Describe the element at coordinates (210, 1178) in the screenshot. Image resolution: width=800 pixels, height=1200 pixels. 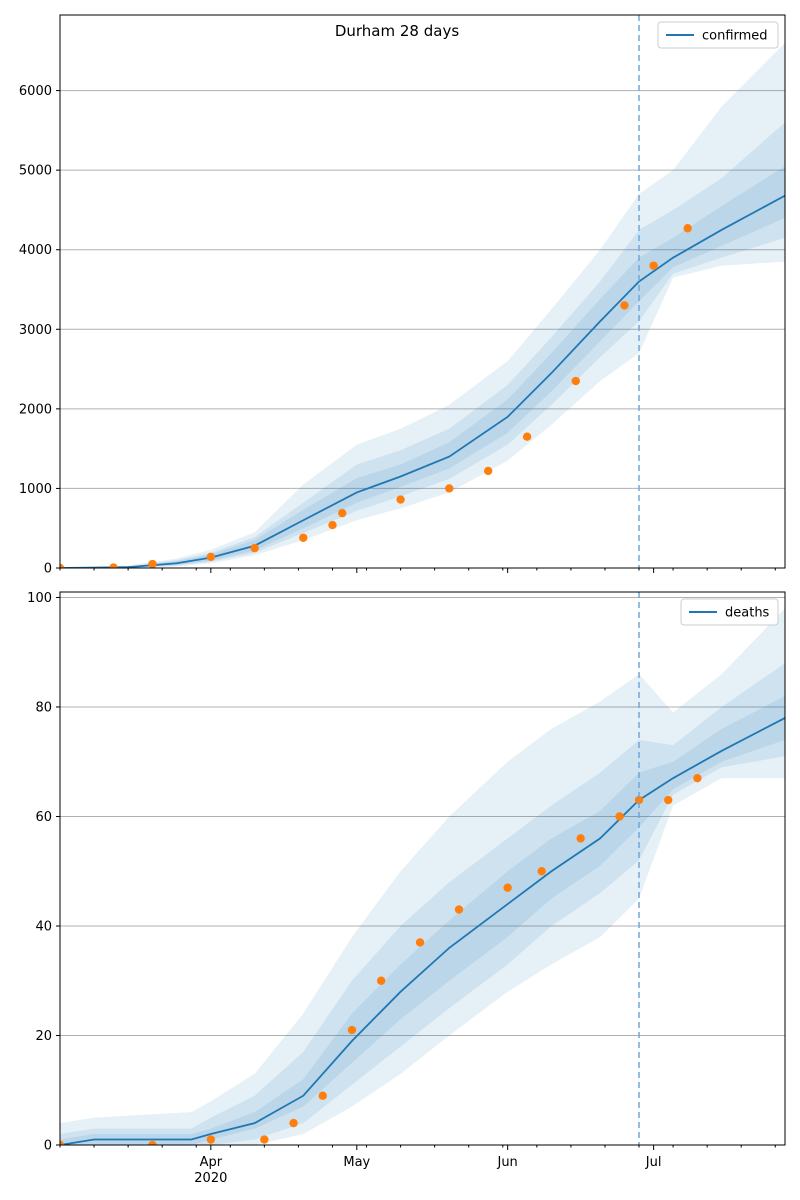
I see `x-year-label: 2020` at that location.